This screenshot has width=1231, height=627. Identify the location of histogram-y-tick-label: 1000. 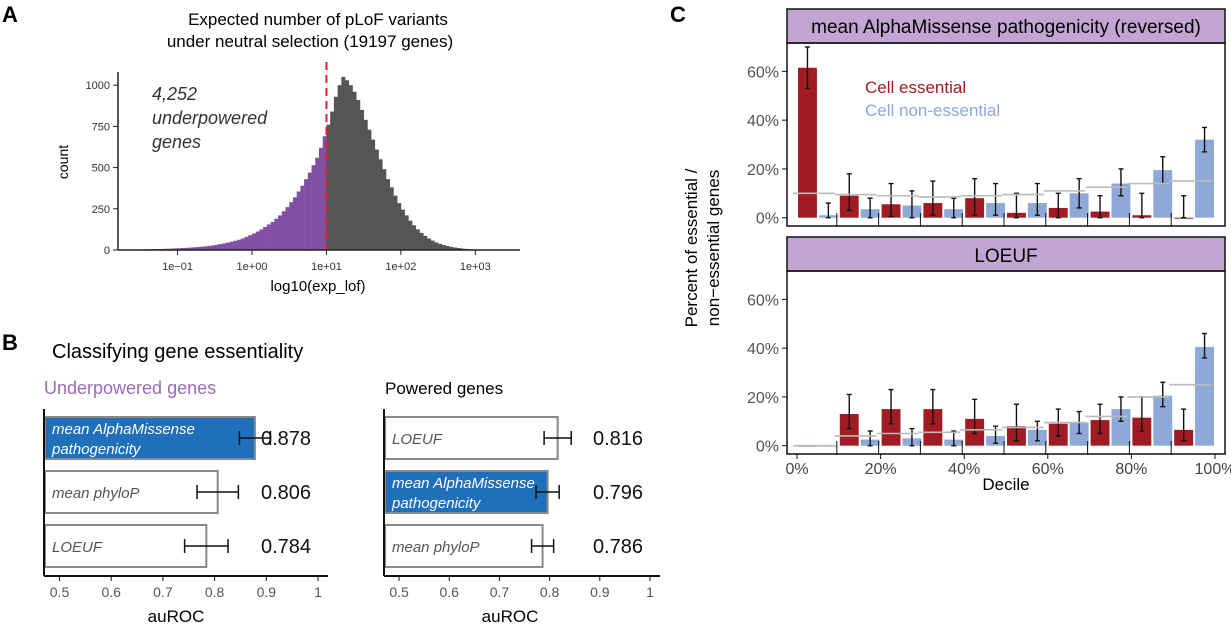
(98, 86).